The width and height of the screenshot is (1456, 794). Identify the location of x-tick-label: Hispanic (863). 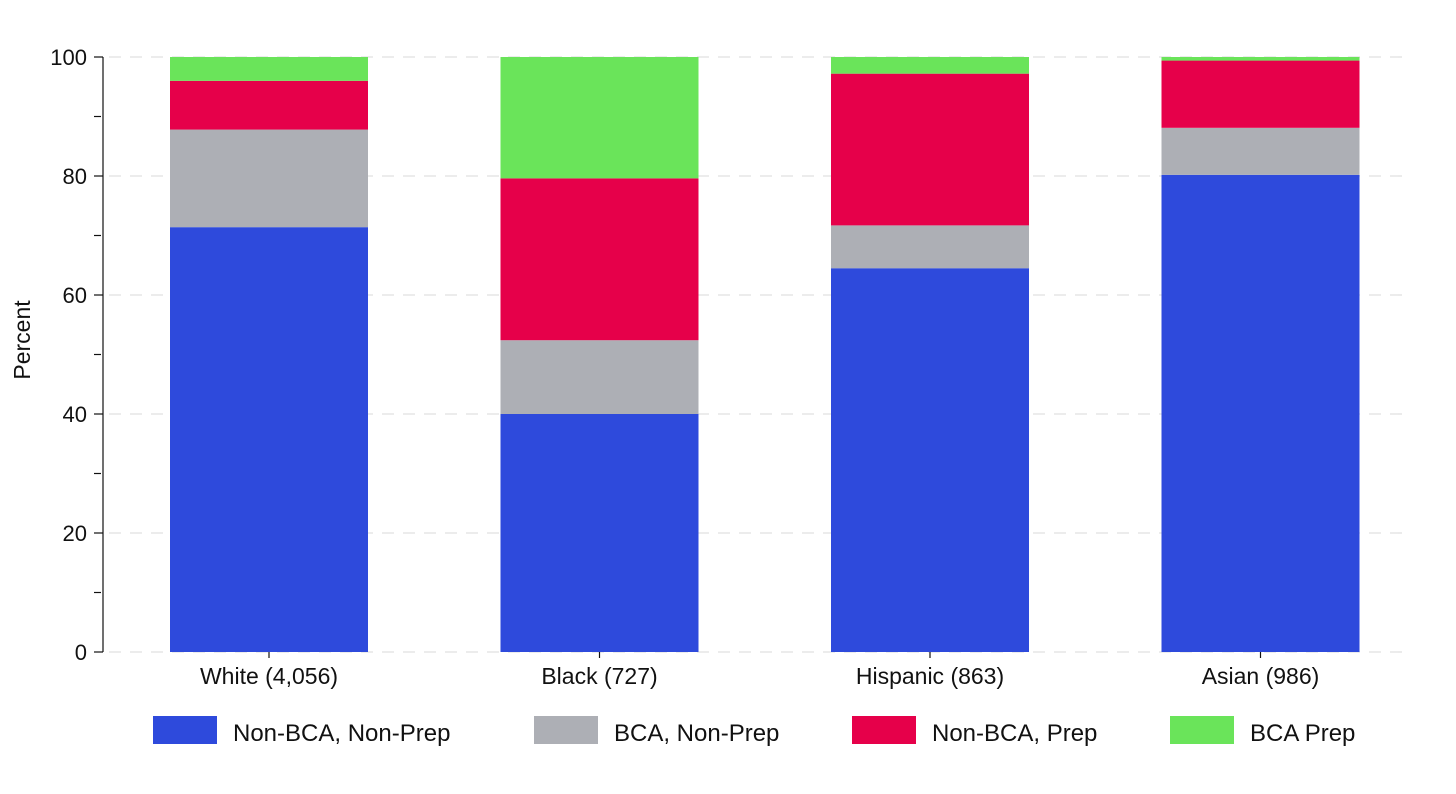
(930, 676).